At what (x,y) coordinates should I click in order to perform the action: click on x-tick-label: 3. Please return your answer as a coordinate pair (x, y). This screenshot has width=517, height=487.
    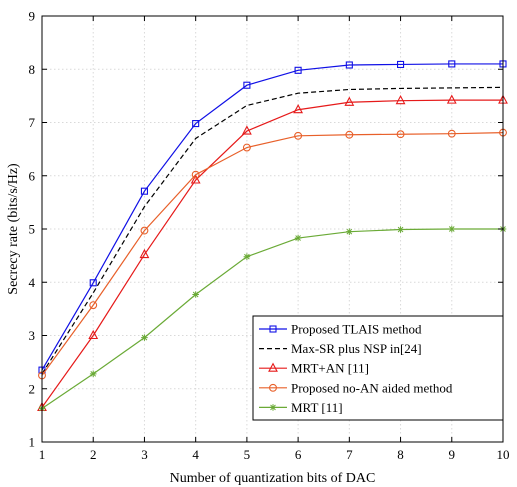
    Looking at the image, I should click on (144, 454).